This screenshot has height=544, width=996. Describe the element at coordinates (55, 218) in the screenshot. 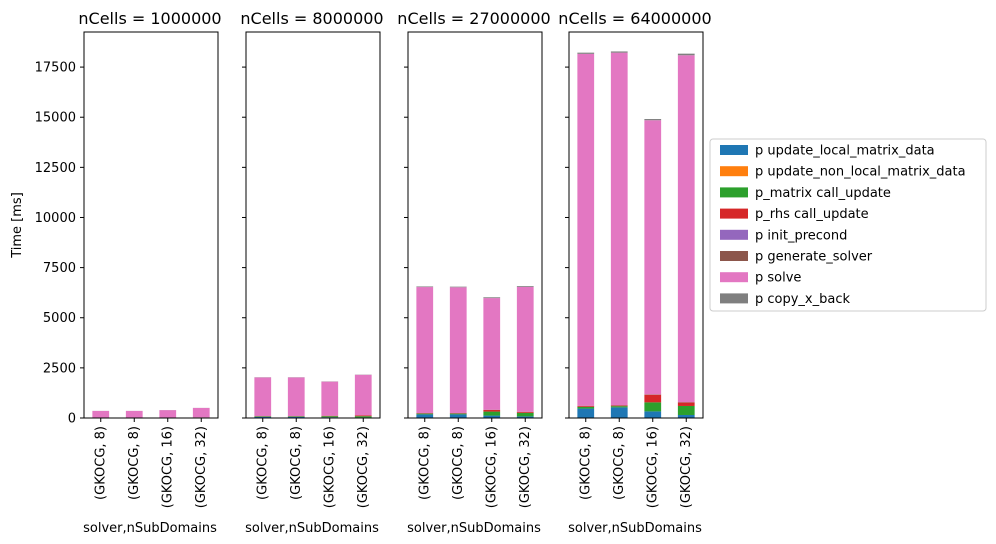

I see `y-tick-label-4: 10000` at that location.